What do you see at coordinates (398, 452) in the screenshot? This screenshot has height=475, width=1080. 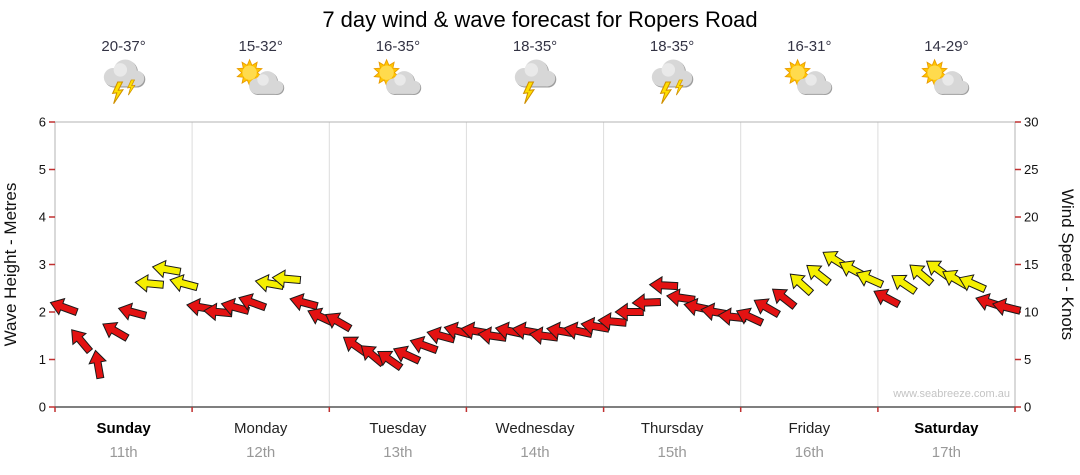 I see `date-label: 13th` at bounding box center [398, 452].